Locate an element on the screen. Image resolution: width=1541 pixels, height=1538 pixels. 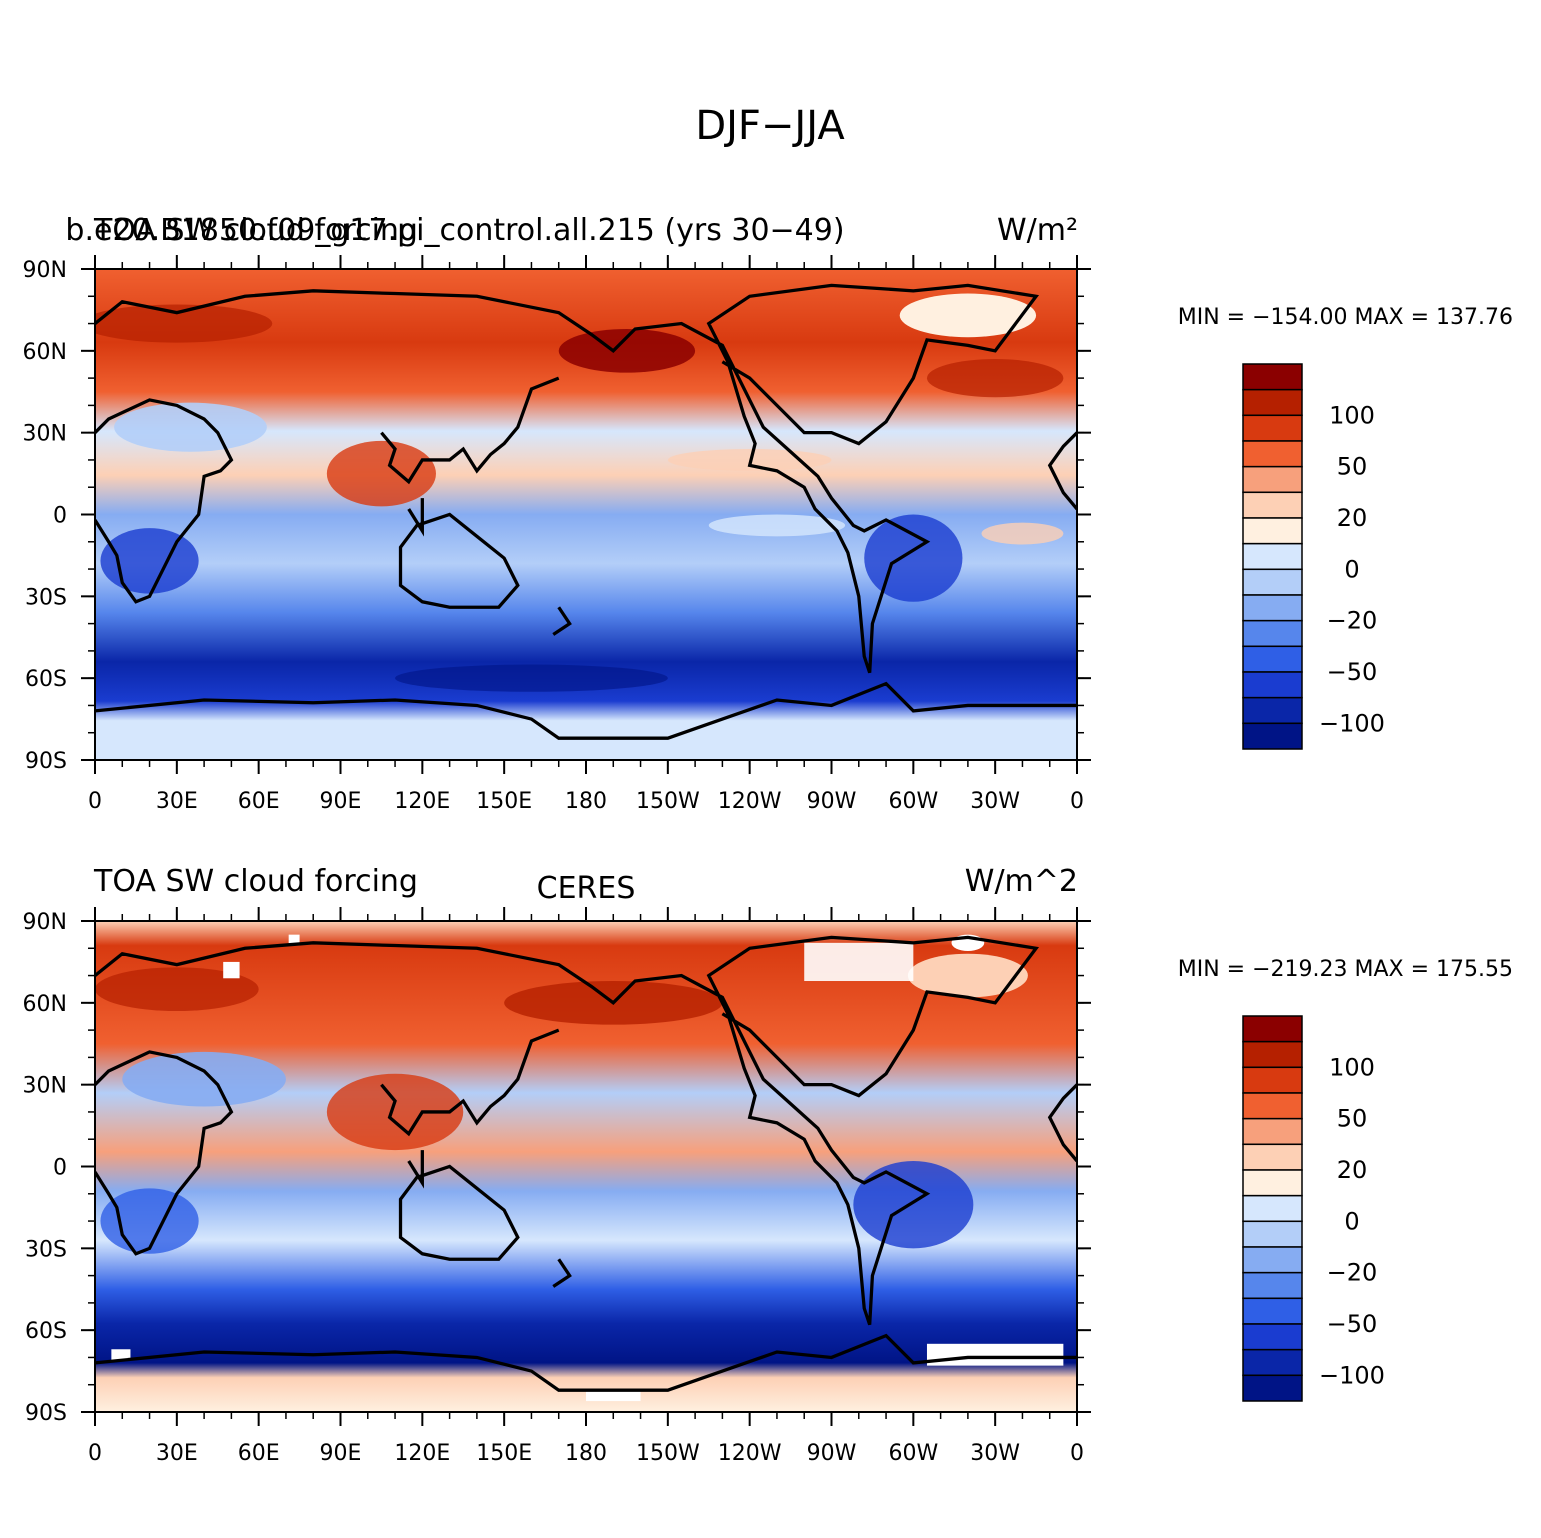
panel-stats: MIN = −219.23 MAX = 175.55 is located at coordinates (1345, 969).